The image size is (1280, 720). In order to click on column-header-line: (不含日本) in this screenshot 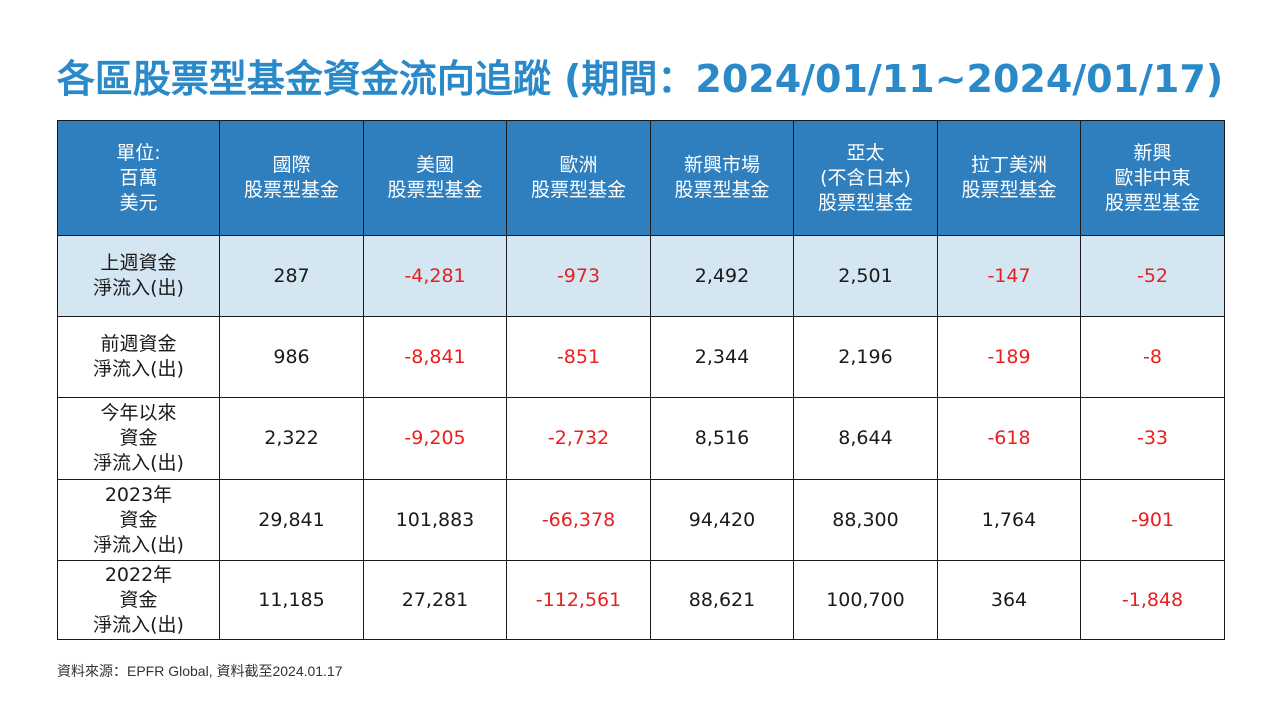, I will do `click(865, 177)`.